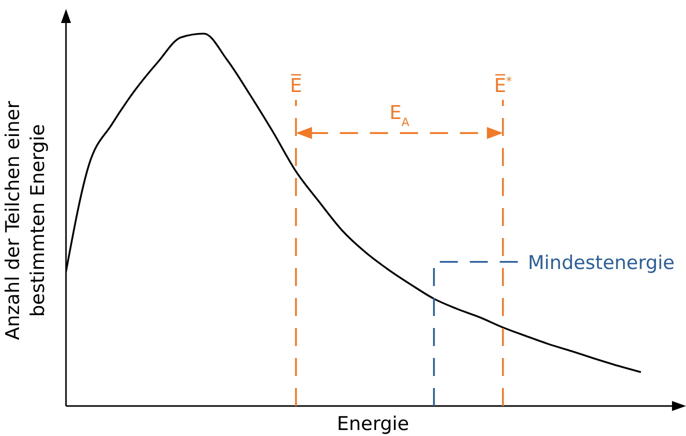 The image size is (686, 436). What do you see at coordinates (296, 85) in the screenshot?
I see `annotation: E̅` at bounding box center [296, 85].